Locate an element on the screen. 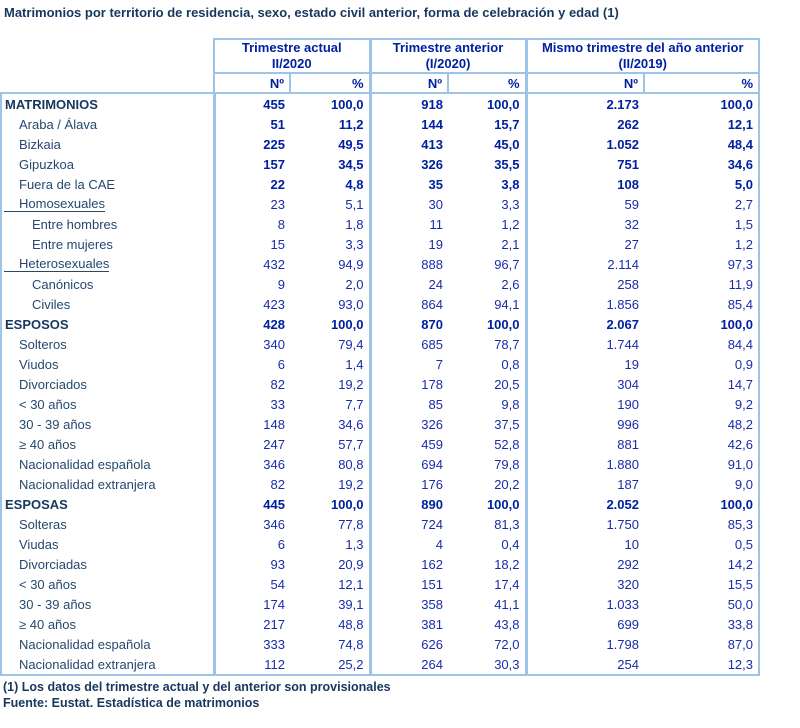  row-label: Canónicos is located at coordinates (107, 284).